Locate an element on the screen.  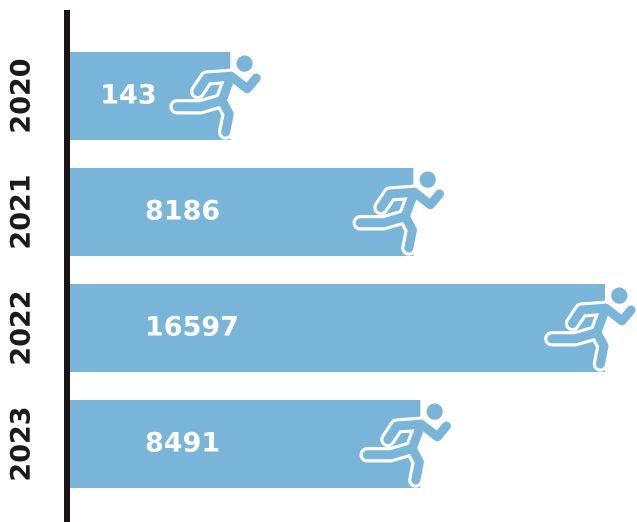
category-label: 2023 is located at coordinates (21, 443).